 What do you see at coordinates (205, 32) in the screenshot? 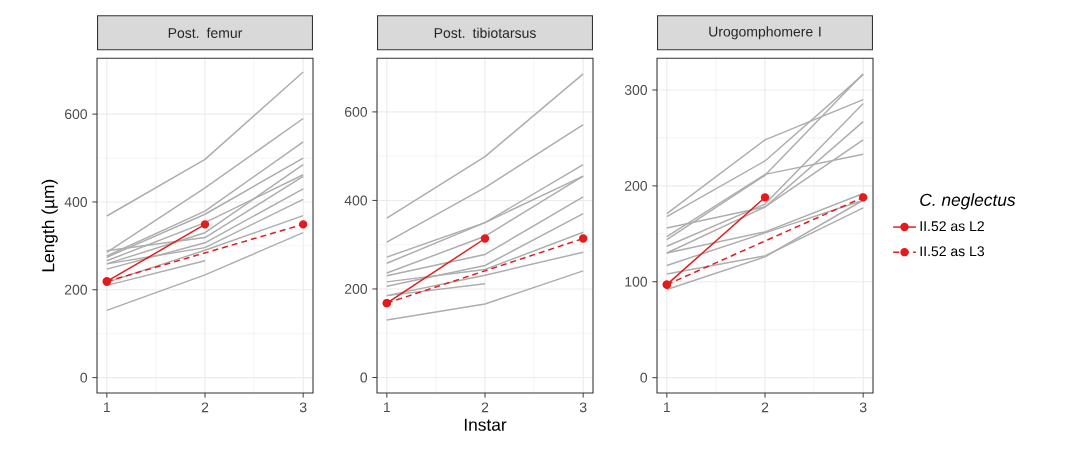
I see `chart-title: Post. femur` at bounding box center [205, 32].